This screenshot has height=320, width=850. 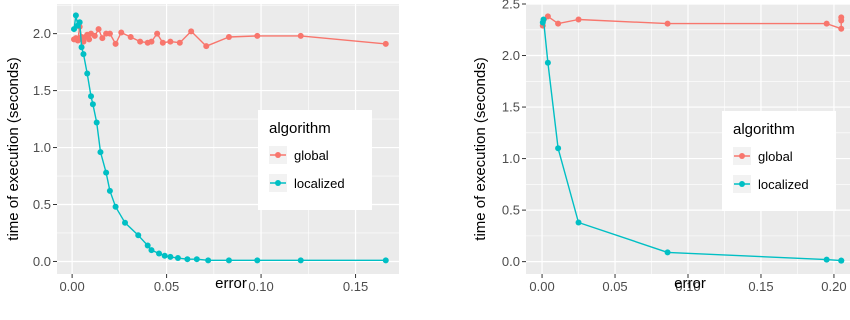 What do you see at coordinates (833, 286) in the screenshot?
I see `x-tick-label: 0.20` at bounding box center [833, 286].